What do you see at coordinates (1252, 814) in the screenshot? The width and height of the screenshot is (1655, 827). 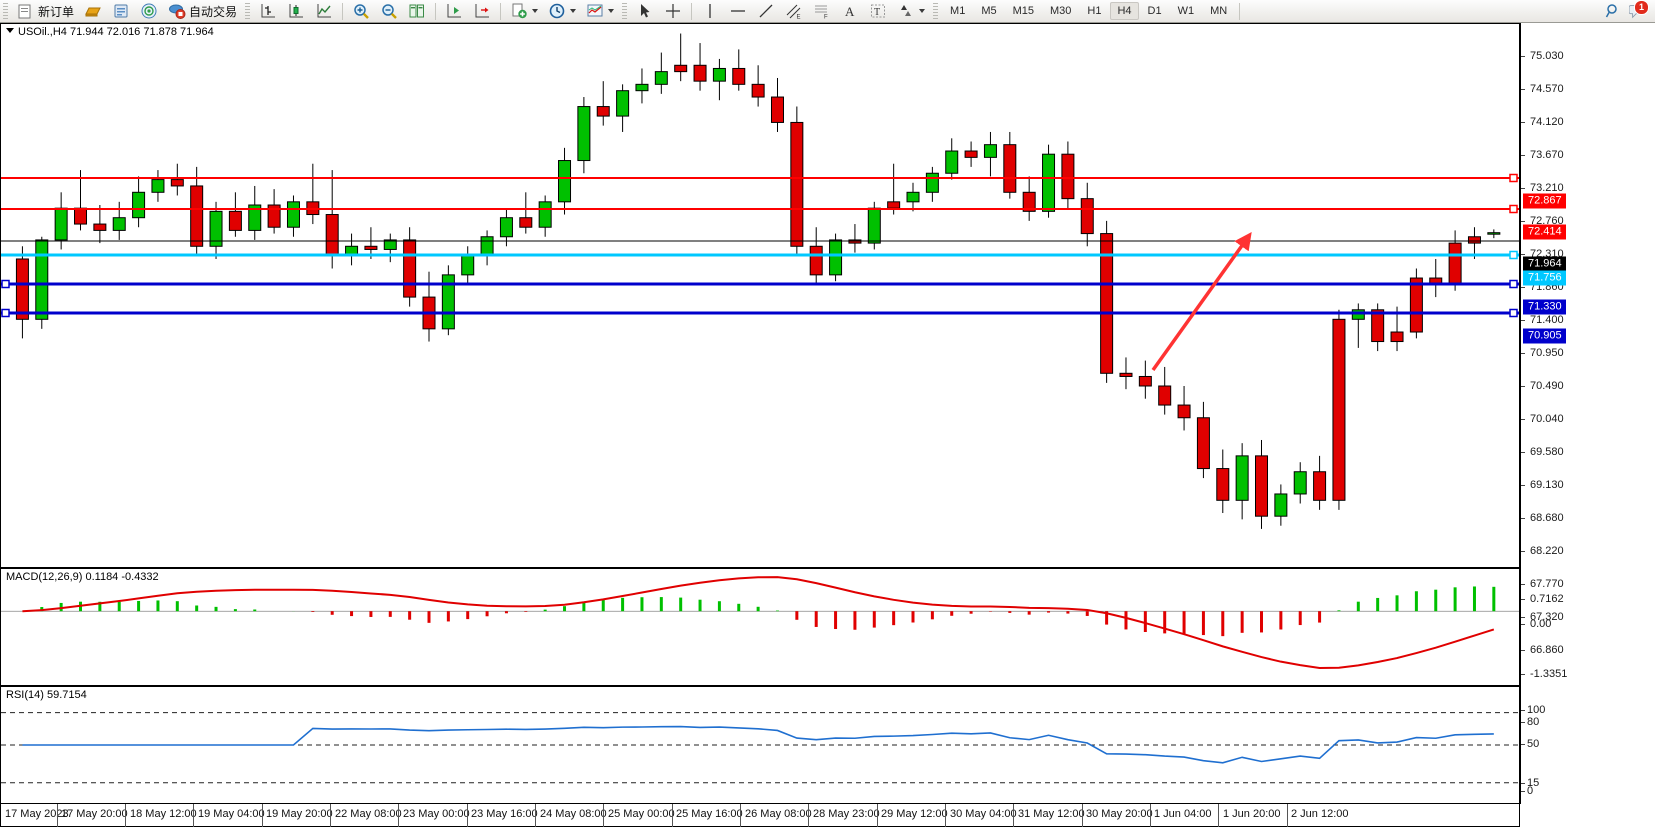 I see `time-label: 1 Jun 20:00` at bounding box center [1252, 814].